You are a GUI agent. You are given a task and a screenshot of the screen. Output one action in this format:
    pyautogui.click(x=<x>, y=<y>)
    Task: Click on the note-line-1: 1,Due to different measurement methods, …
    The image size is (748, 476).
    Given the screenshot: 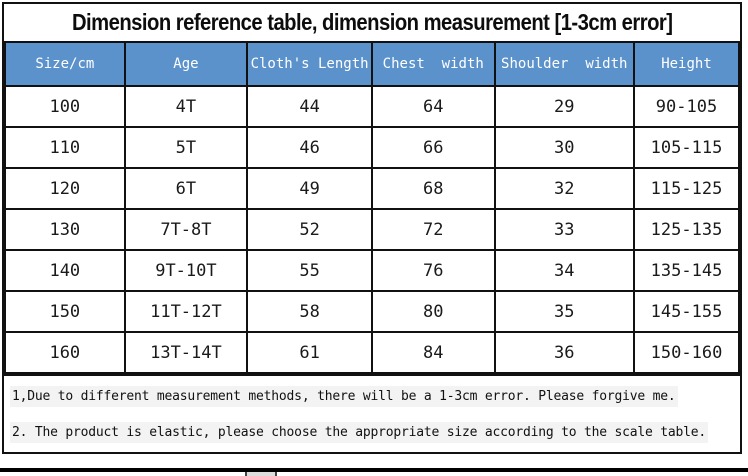 What is the action you would take?
    pyautogui.click(x=372, y=396)
    